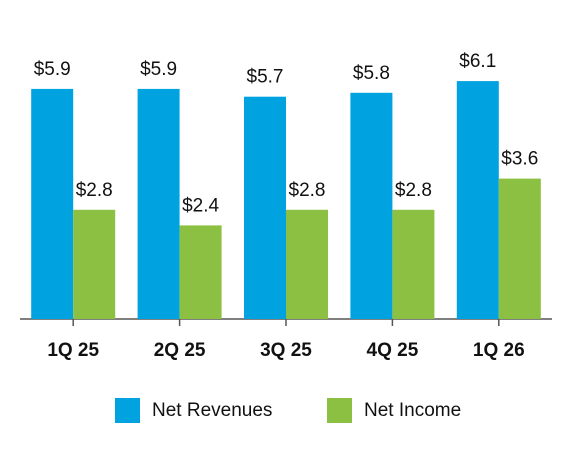  Describe the element at coordinates (73, 350) in the screenshot. I see `x-tick-label: 1Q 25` at that location.